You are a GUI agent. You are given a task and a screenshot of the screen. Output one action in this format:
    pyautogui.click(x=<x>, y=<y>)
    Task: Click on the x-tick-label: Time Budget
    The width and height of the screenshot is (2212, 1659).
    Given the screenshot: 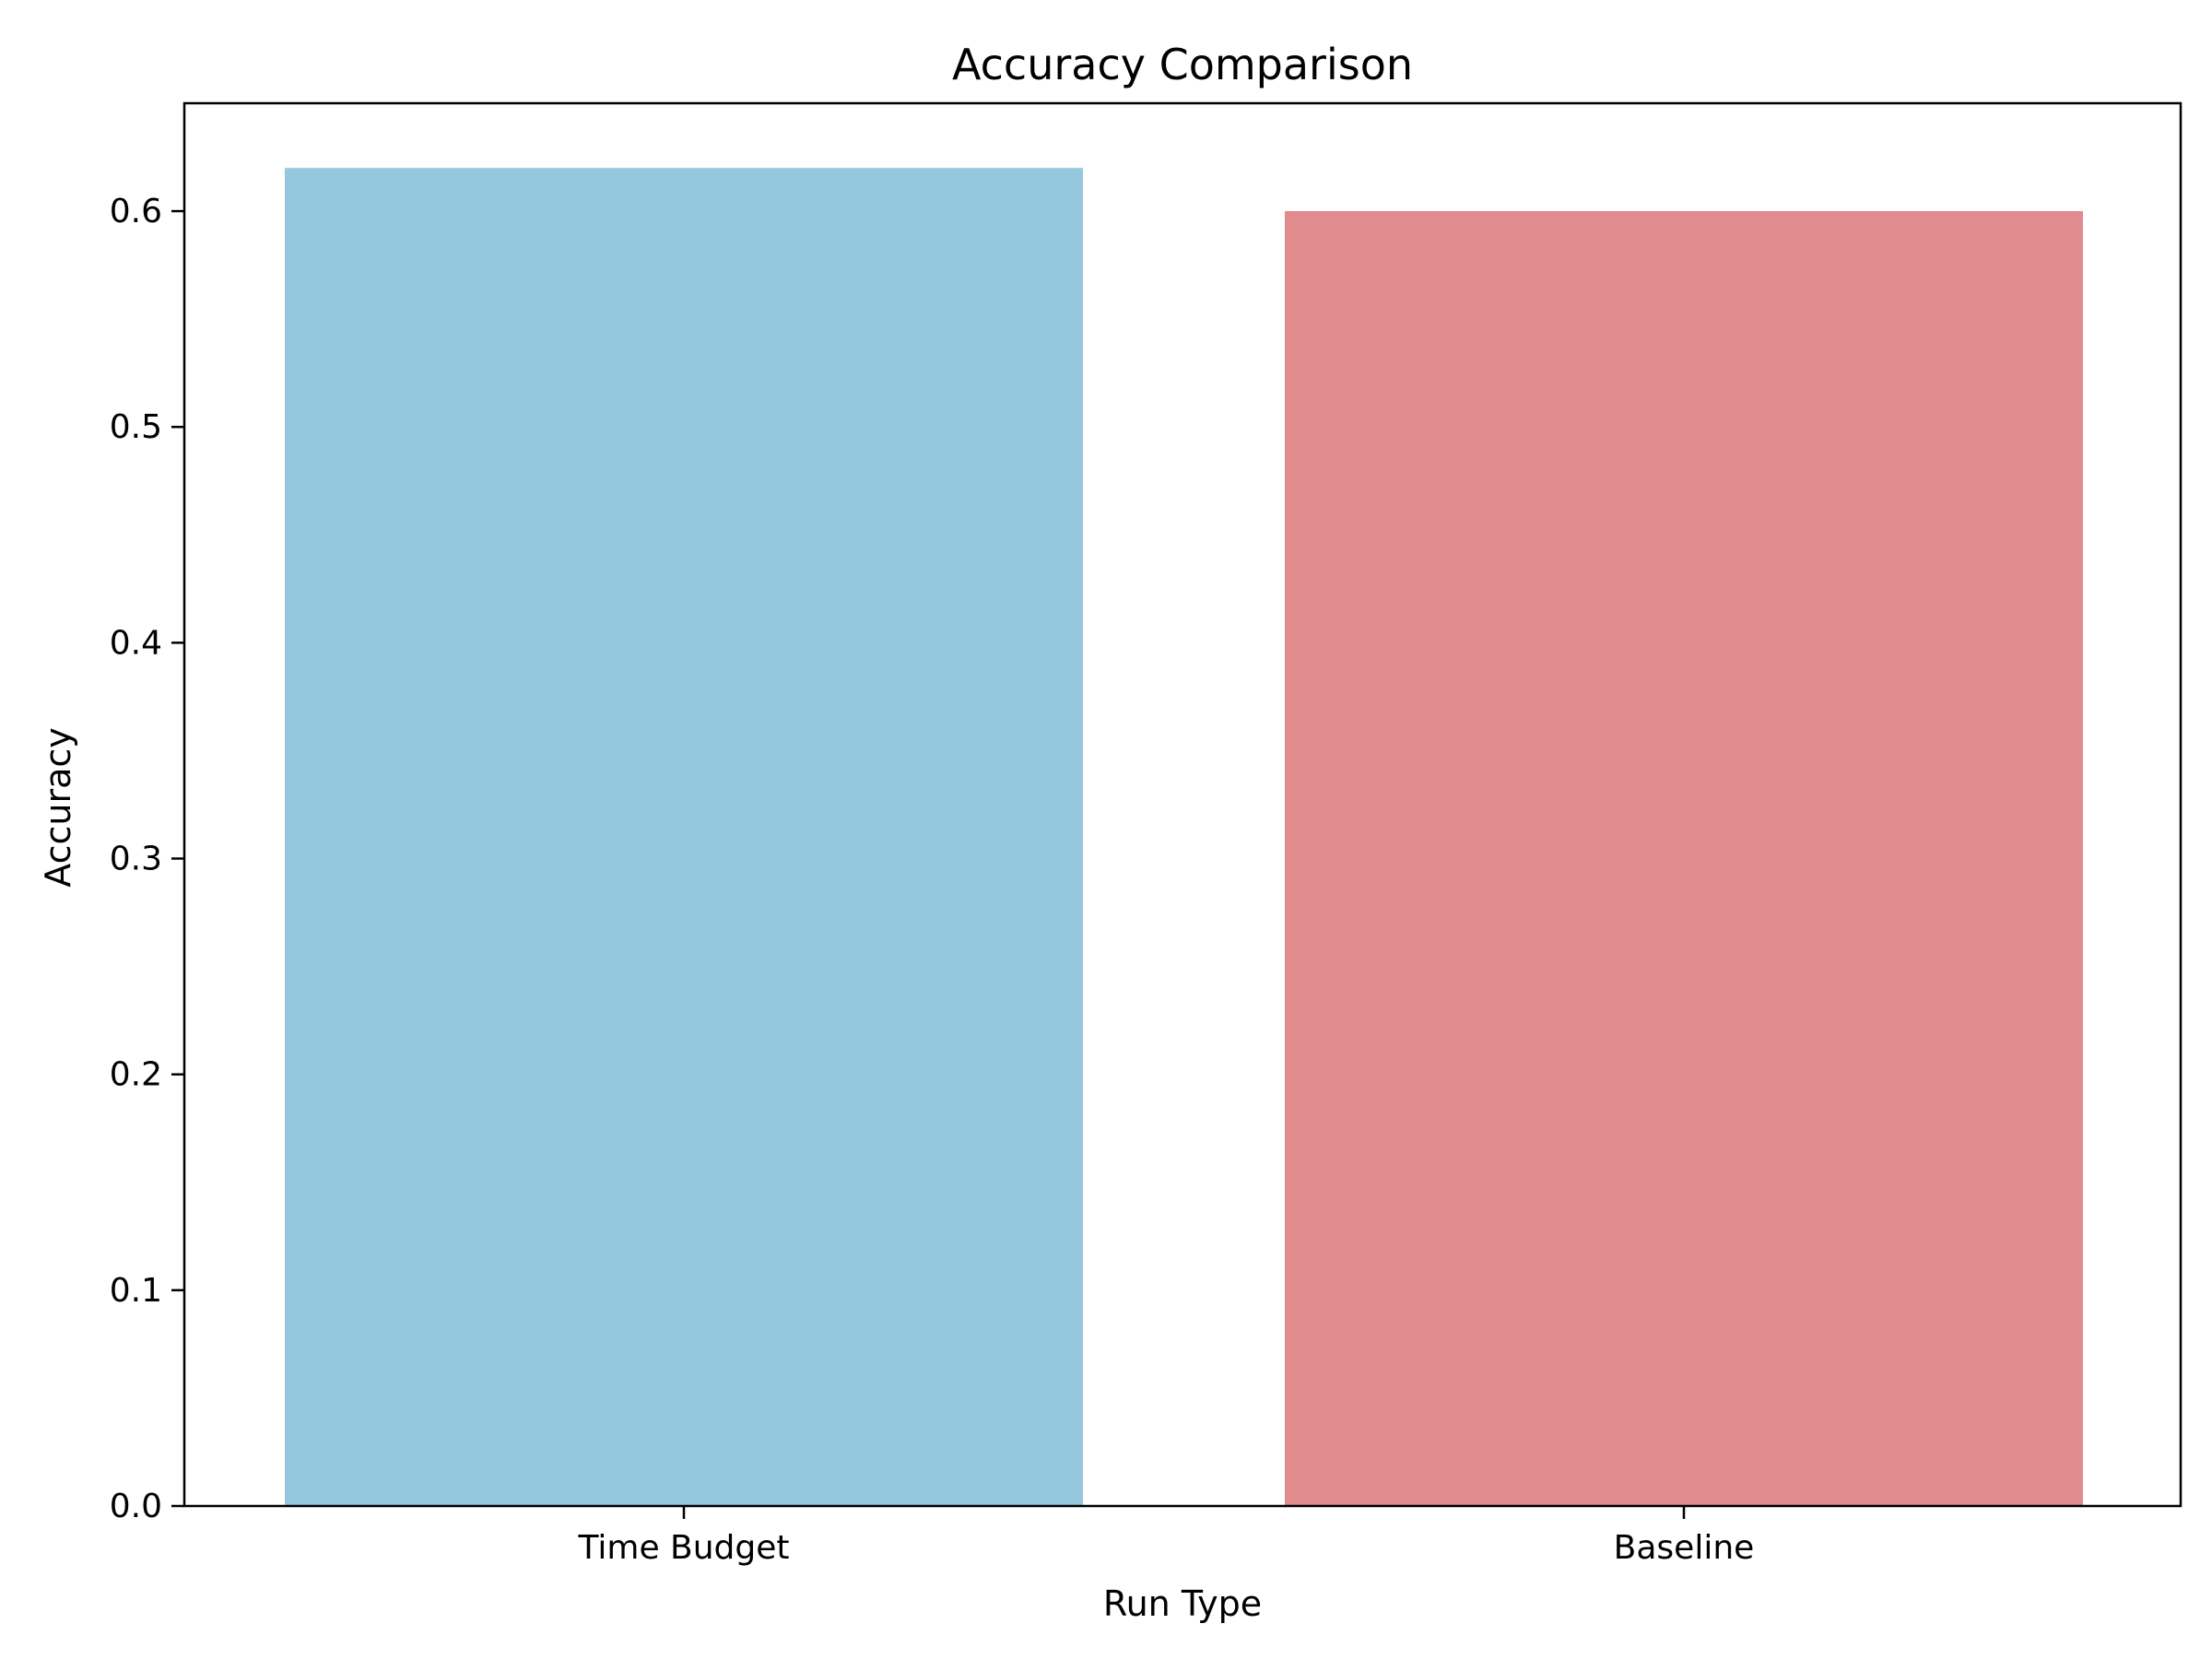 What is the action you would take?
    pyautogui.click(x=683, y=1548)
    